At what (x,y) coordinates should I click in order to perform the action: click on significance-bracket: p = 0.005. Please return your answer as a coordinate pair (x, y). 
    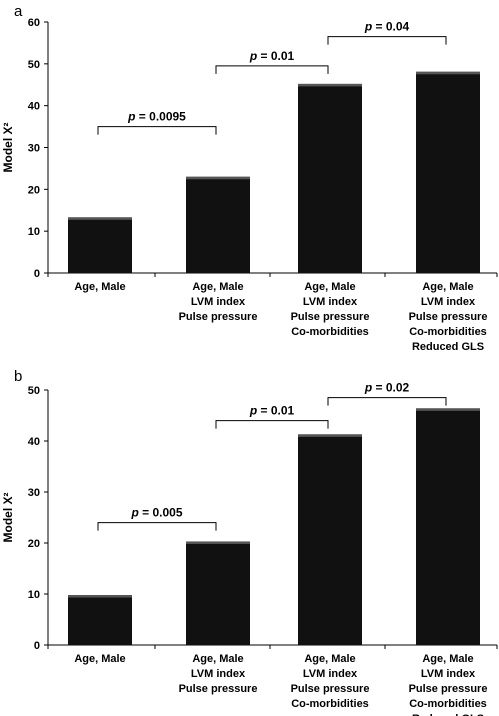
    Looking at the image, I should click on (157, 518).